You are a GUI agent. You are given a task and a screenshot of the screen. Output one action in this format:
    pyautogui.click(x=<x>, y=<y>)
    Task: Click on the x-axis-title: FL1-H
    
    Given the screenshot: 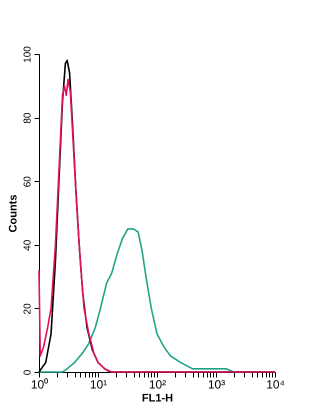 What is the action you would take?
    pyautogui.click(x=158, y=398)
    